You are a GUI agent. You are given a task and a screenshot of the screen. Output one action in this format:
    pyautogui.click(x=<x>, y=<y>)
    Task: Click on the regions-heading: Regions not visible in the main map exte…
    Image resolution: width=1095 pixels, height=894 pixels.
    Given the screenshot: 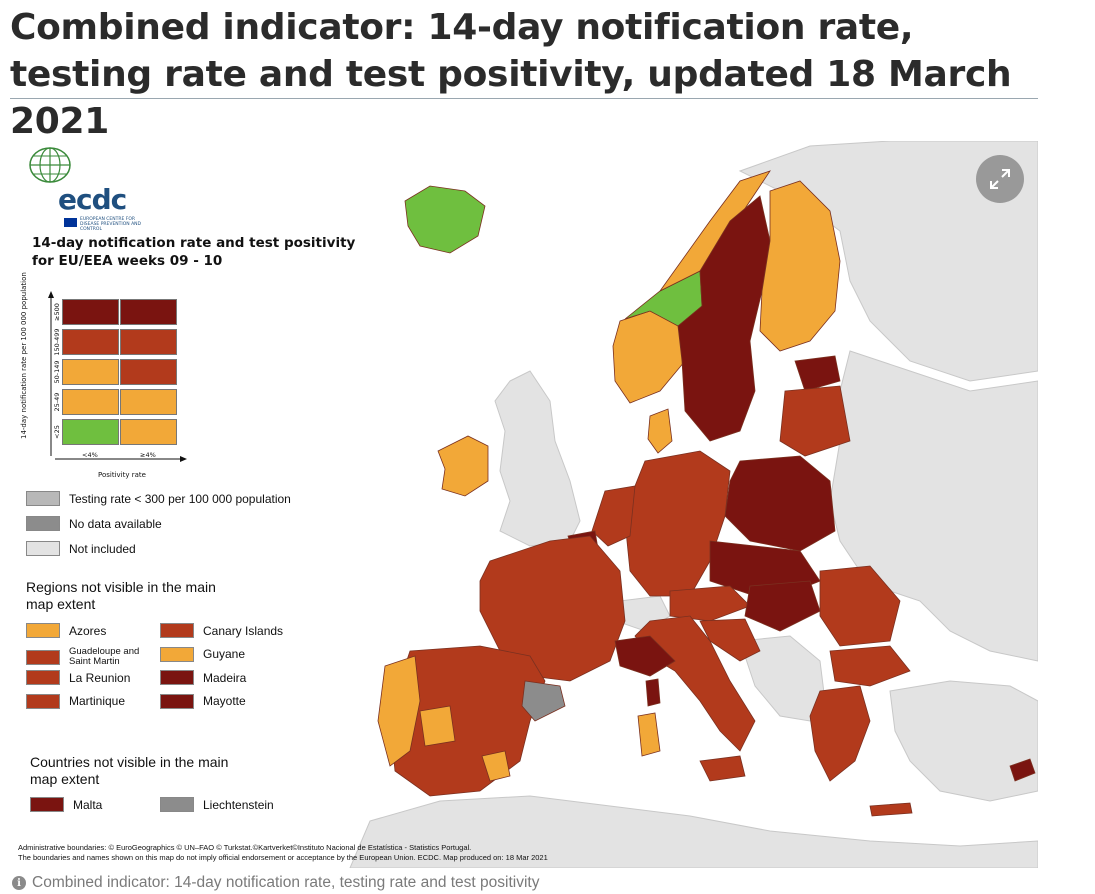 What is the action you would take?
    pyautogui.click(x=121, y=595)
    